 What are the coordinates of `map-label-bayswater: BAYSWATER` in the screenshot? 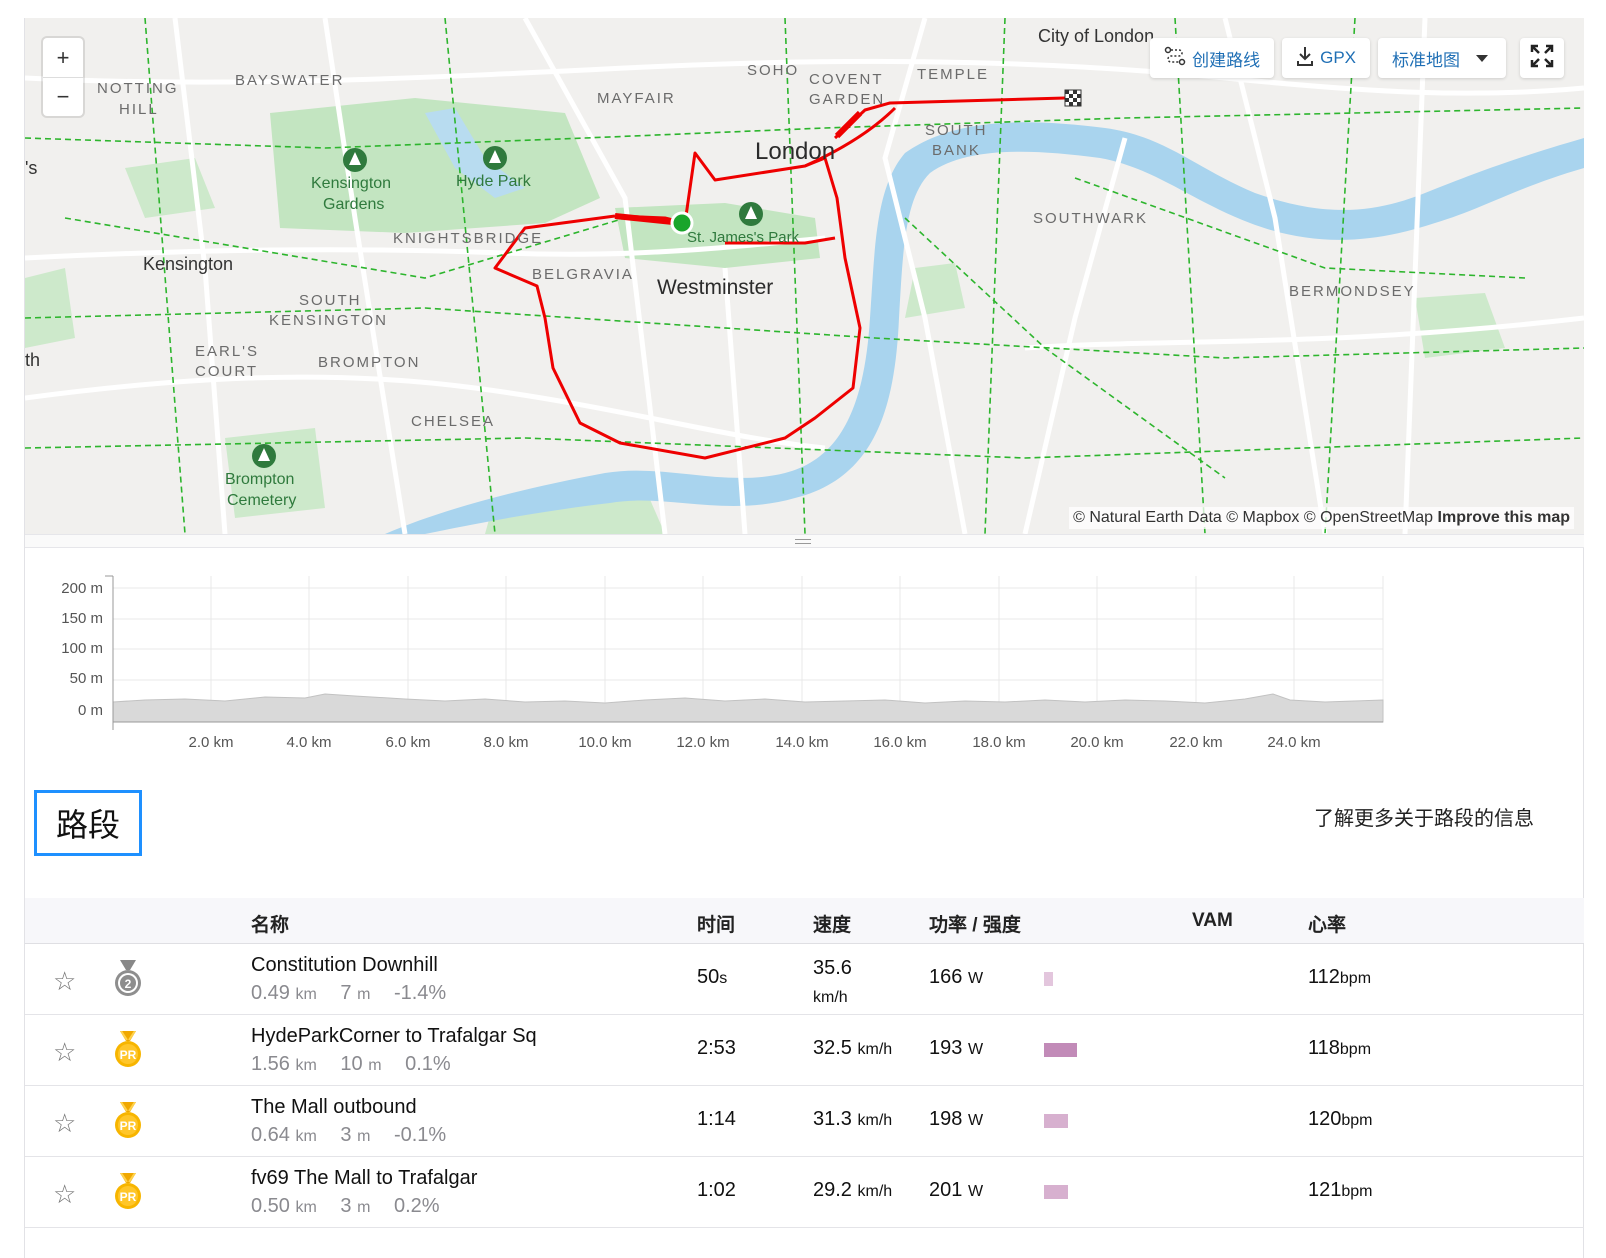 It's located at (290, 80).